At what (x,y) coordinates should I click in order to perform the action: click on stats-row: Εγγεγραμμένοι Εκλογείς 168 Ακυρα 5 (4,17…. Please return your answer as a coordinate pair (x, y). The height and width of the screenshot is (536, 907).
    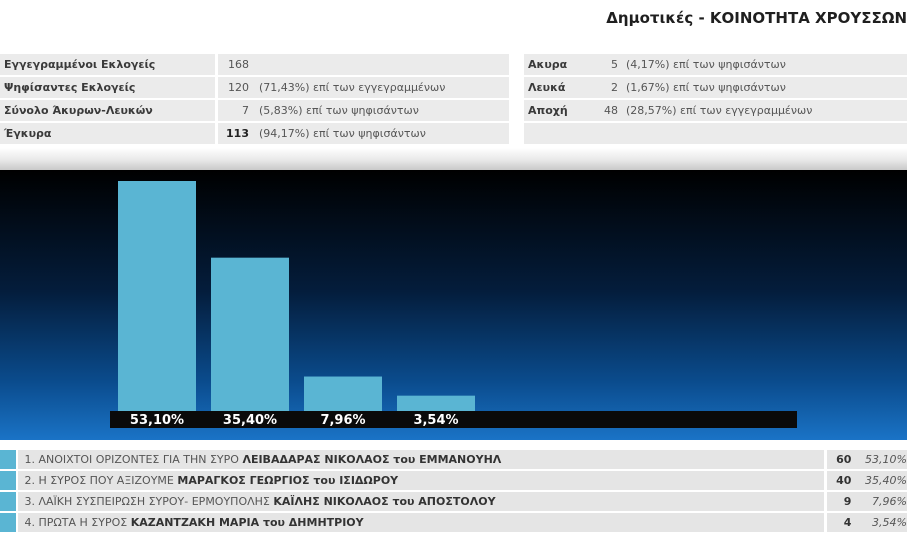
    Looking at the image, I should click on (453, 64).